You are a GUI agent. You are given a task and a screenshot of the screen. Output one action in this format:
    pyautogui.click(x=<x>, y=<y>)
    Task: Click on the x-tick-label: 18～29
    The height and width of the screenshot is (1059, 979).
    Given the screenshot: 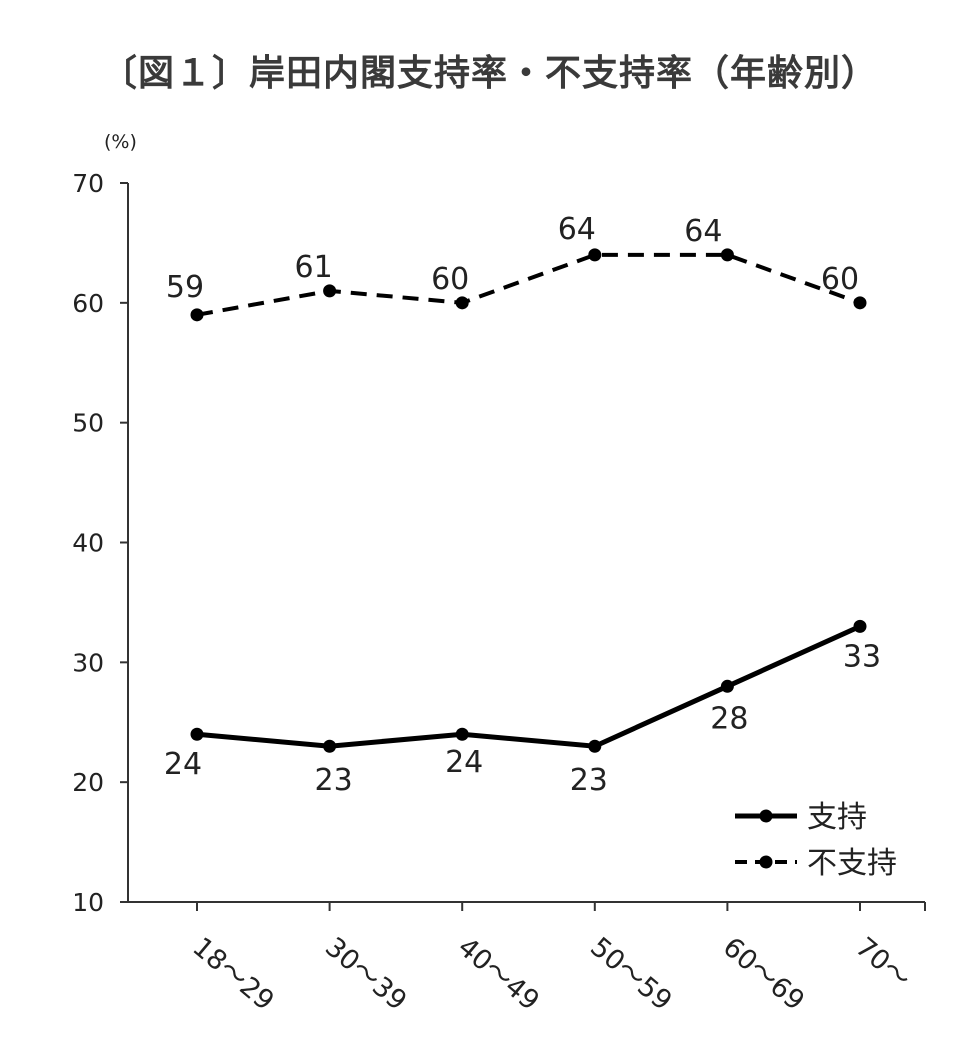 What is the action you would take?
    pyautogui.click(x=233, y=974)
    